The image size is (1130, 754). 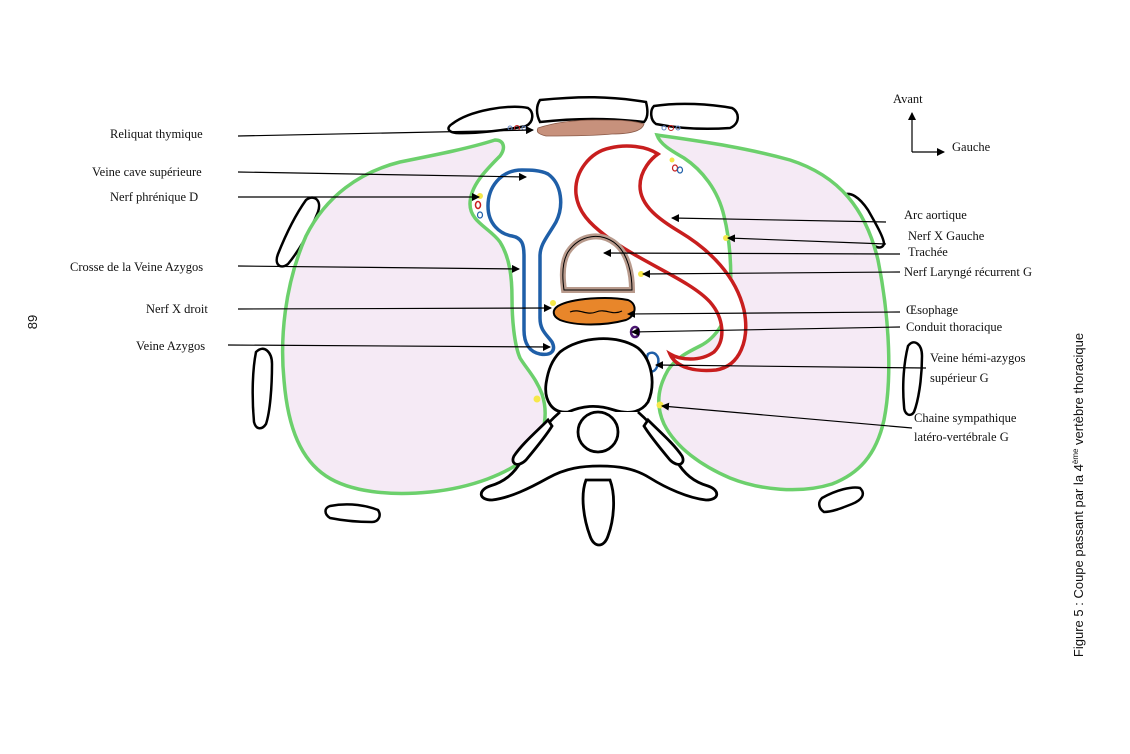 I want to click on left-label: Gauche, so click(x=971, y=147).